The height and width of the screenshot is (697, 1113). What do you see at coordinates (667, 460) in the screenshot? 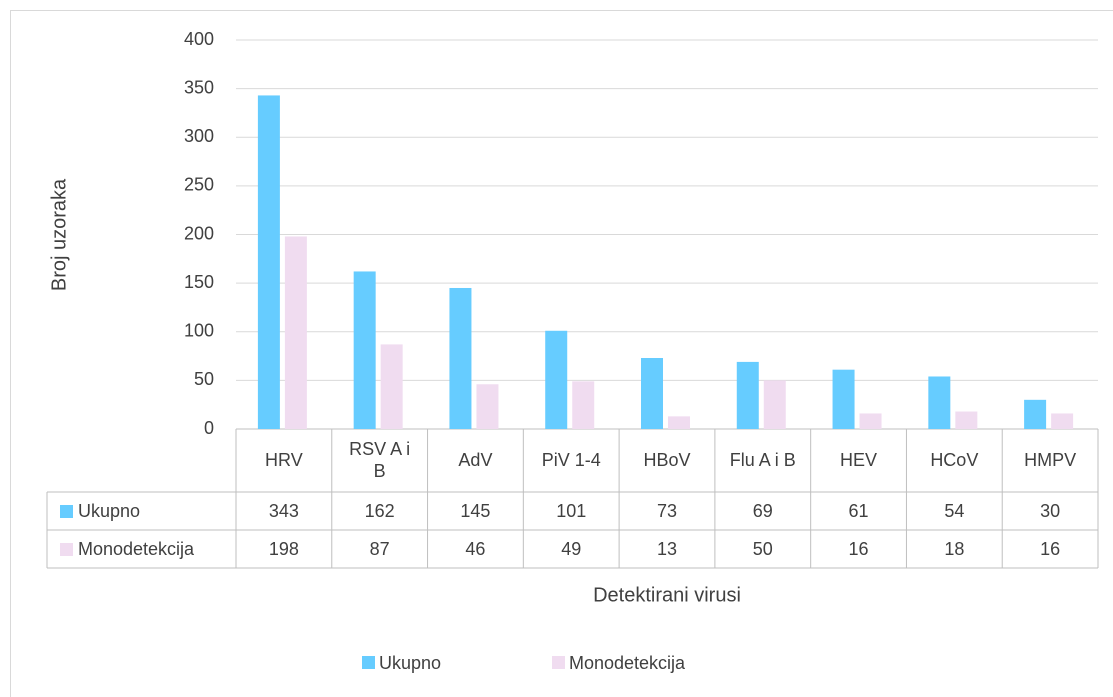
I see `x-tick-label: HBoV` at bounding box center [667, 460].